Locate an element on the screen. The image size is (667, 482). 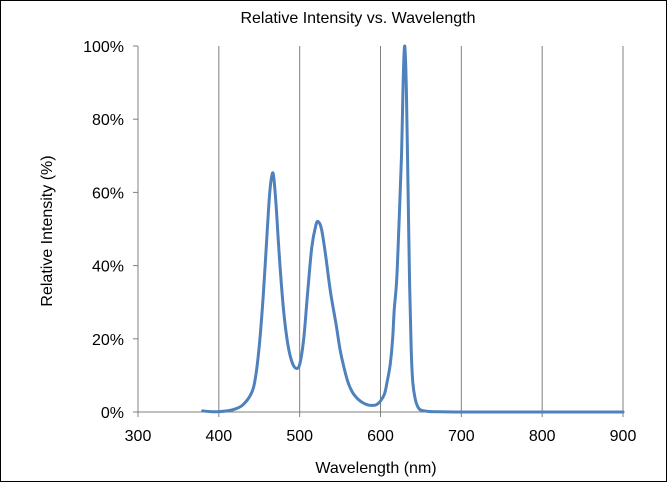
x-tick-label: 600 is located at coordinates (380, 436).